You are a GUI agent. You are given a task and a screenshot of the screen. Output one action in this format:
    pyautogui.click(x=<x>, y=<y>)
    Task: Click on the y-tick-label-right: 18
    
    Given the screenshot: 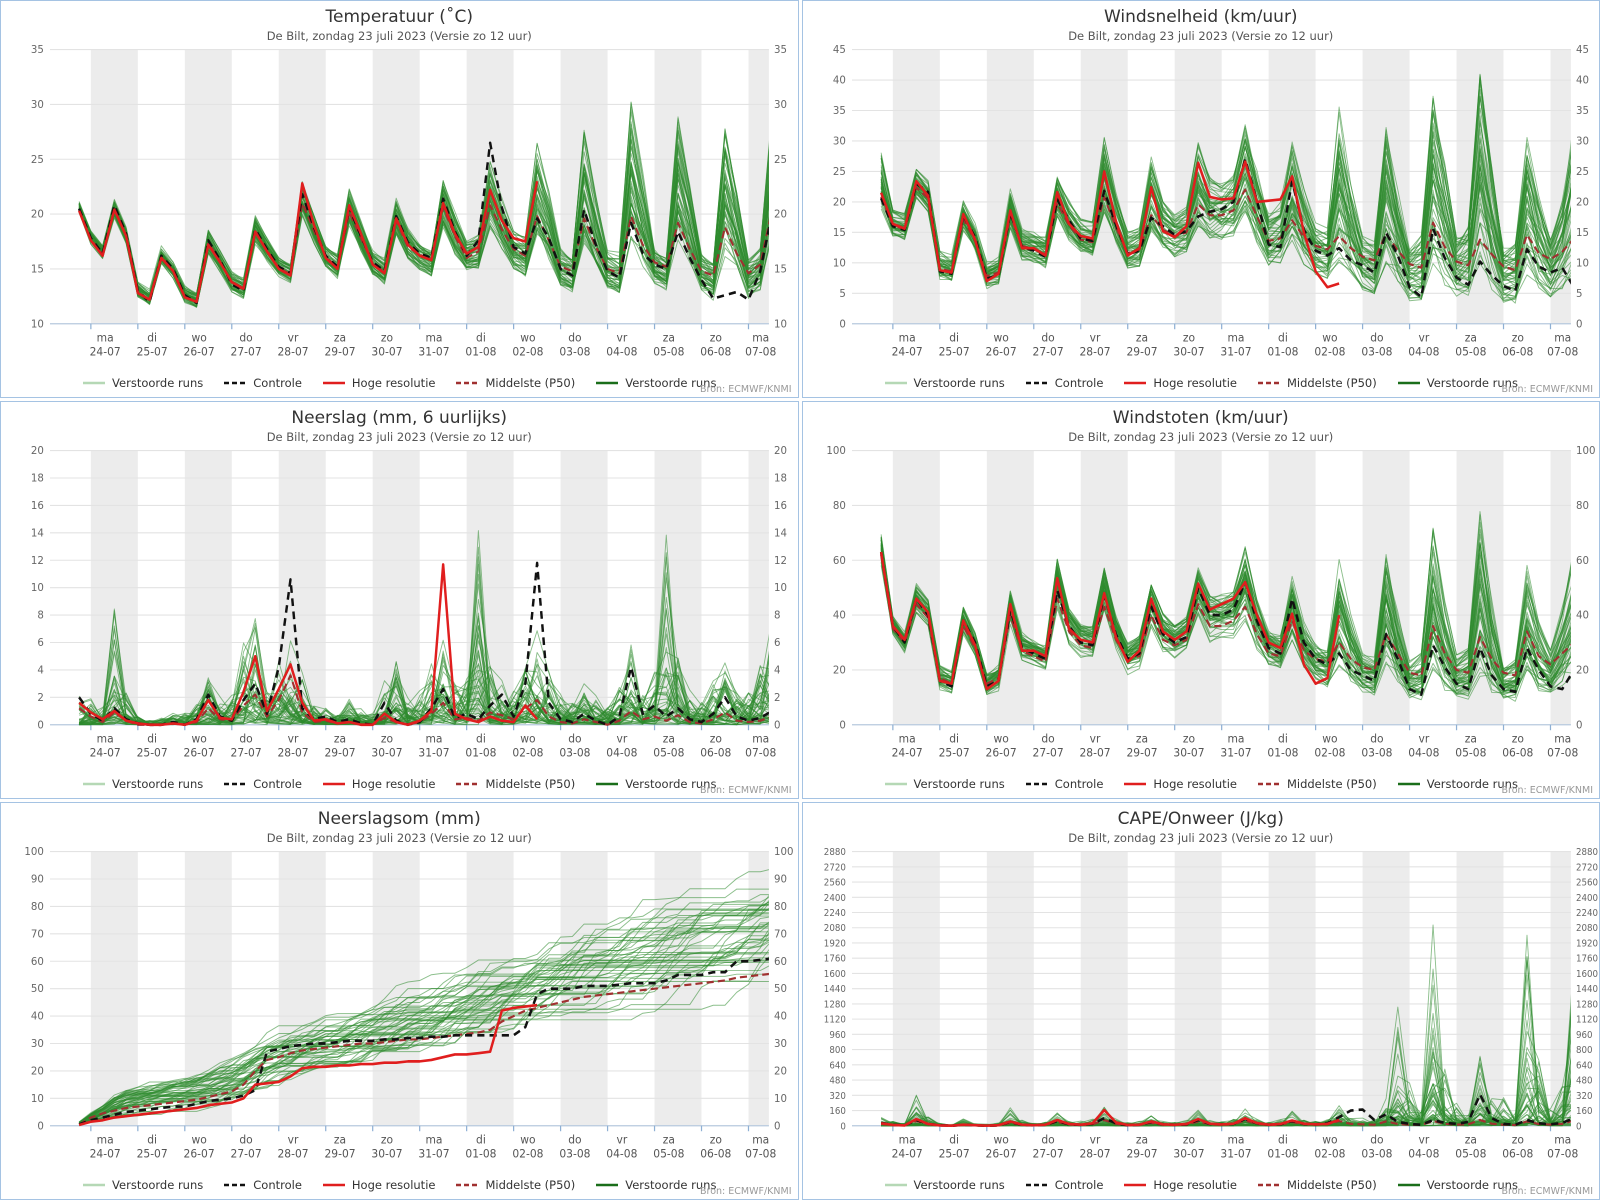 What is the action you would take?
    pyautogui.click(x=780, y=478)
    